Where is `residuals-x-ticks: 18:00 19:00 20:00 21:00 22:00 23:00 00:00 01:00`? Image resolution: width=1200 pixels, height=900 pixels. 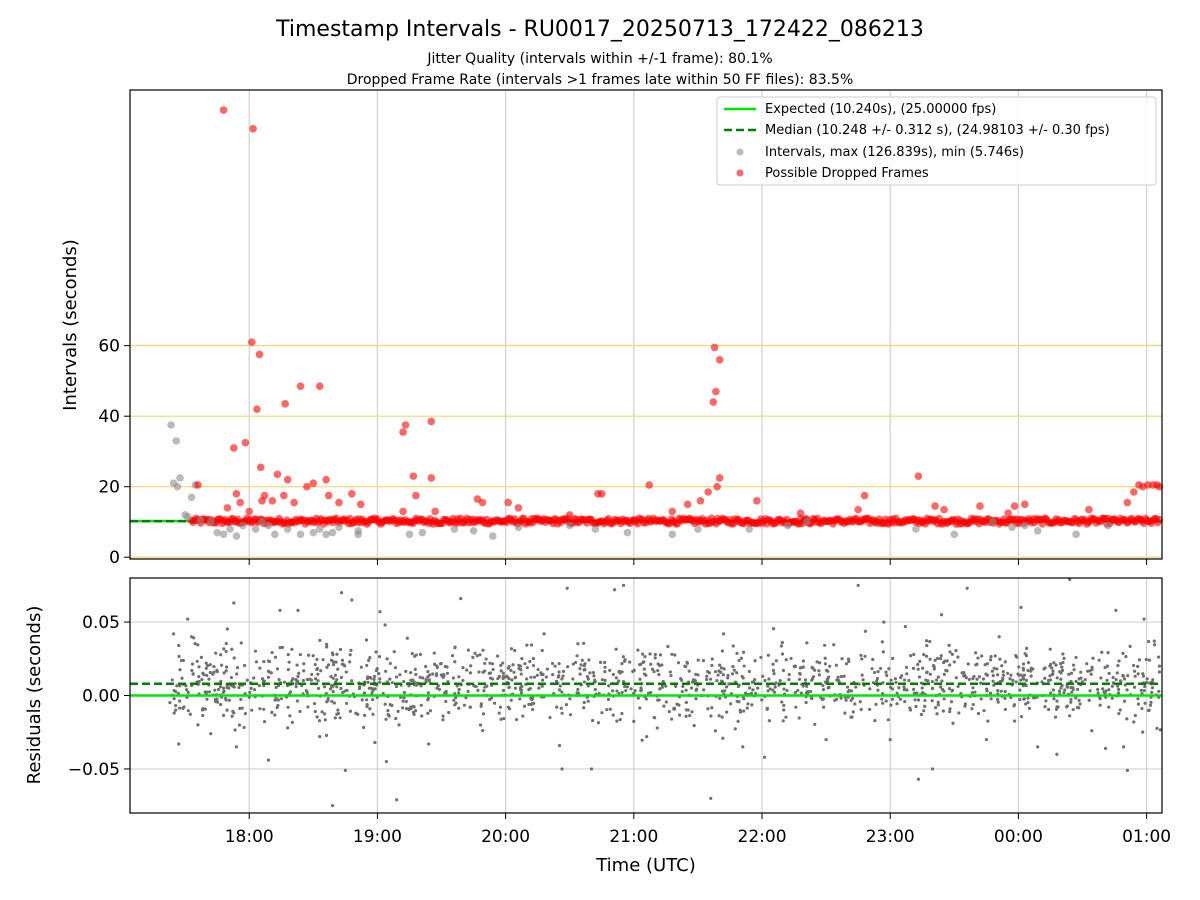 residuals-x-ticks: 18:00 19:00 20:00 21:00 22:00 23:00 00:00 01:00 is located at coordinates (698, 830).